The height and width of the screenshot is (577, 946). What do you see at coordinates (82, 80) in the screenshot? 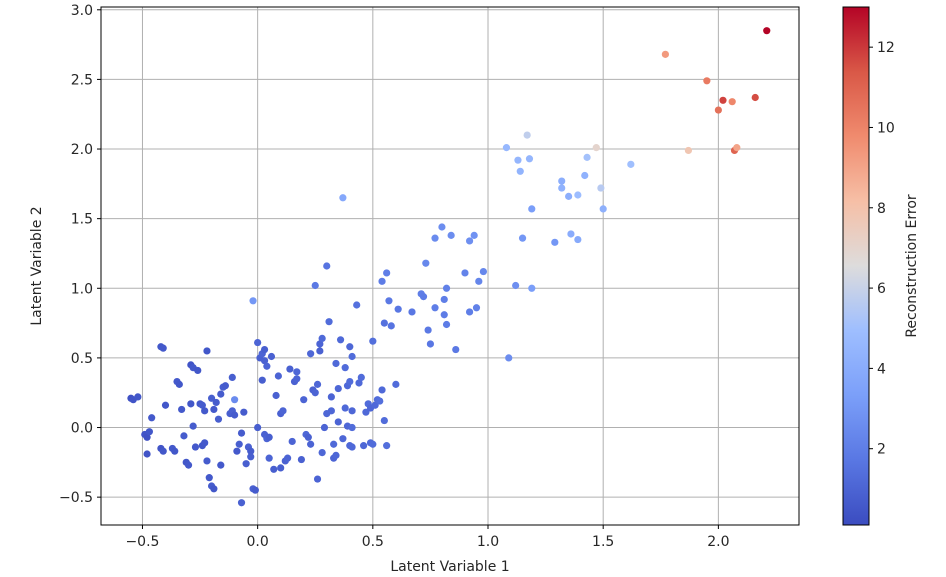
I see `y-tick-label: 2.5` at bounding box center [82, 80].